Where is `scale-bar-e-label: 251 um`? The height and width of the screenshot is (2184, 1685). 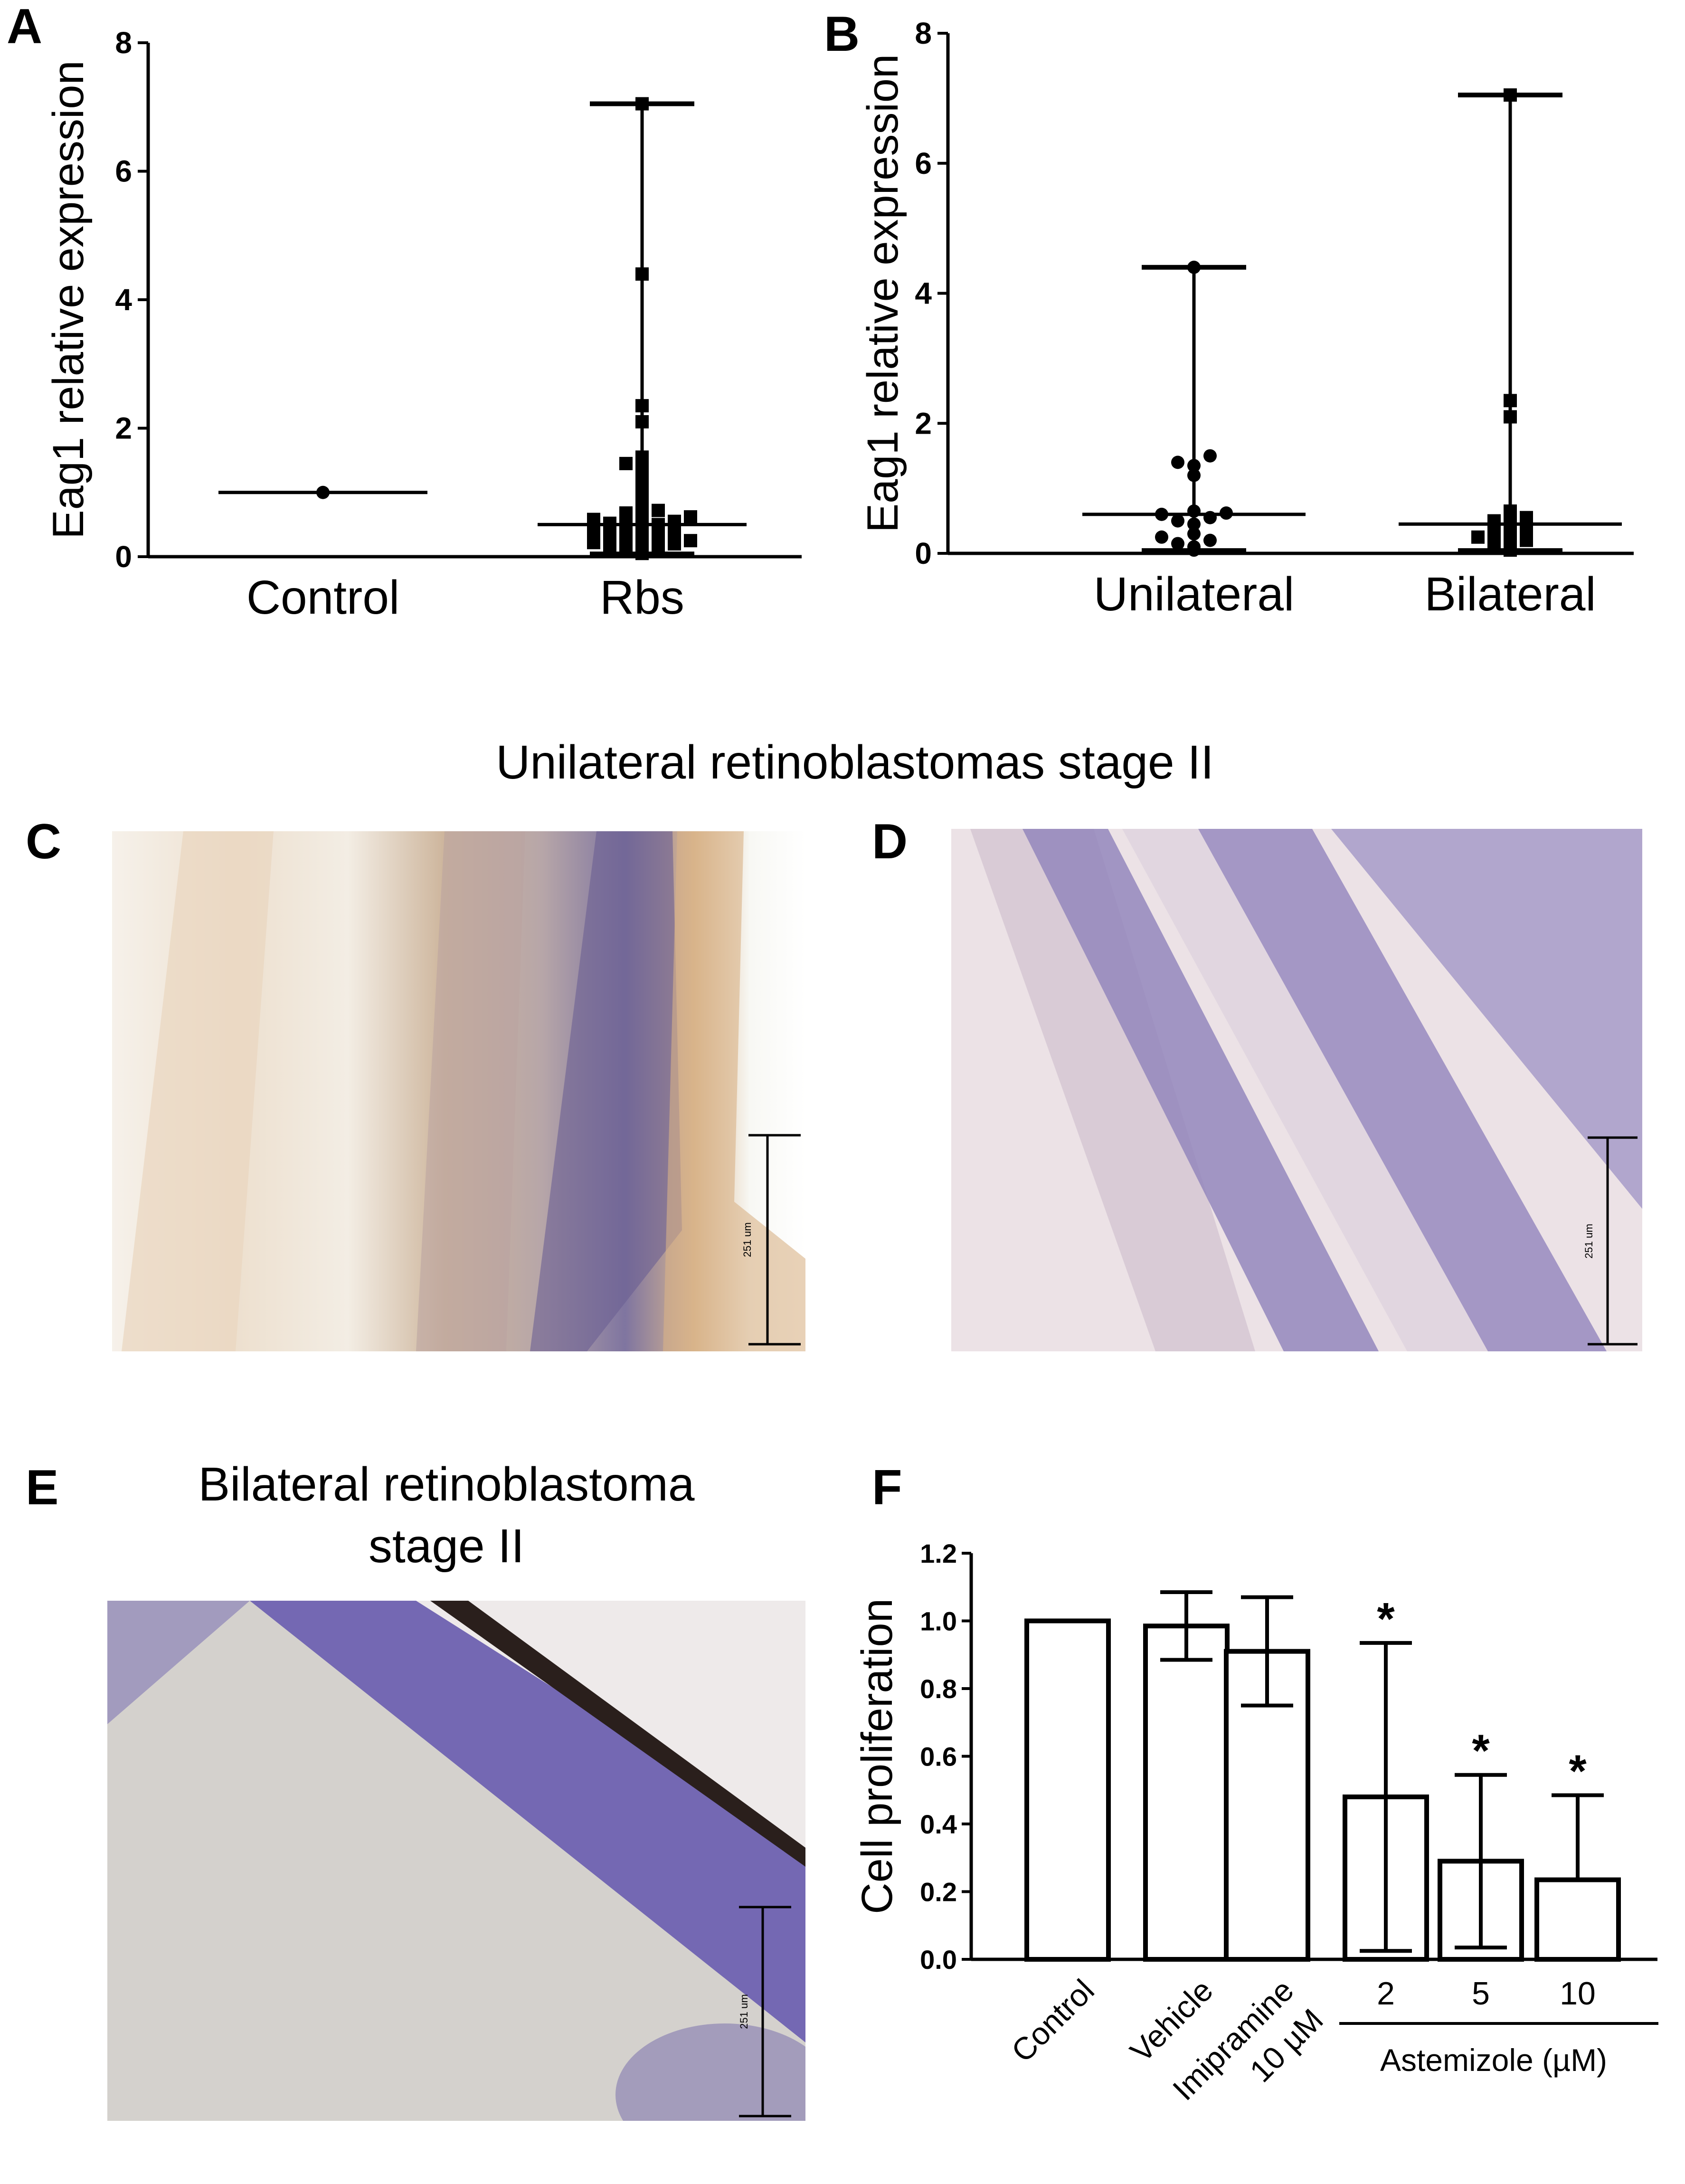 scale-bar-e-label: 251 um is located at coordinates (744, 2011).